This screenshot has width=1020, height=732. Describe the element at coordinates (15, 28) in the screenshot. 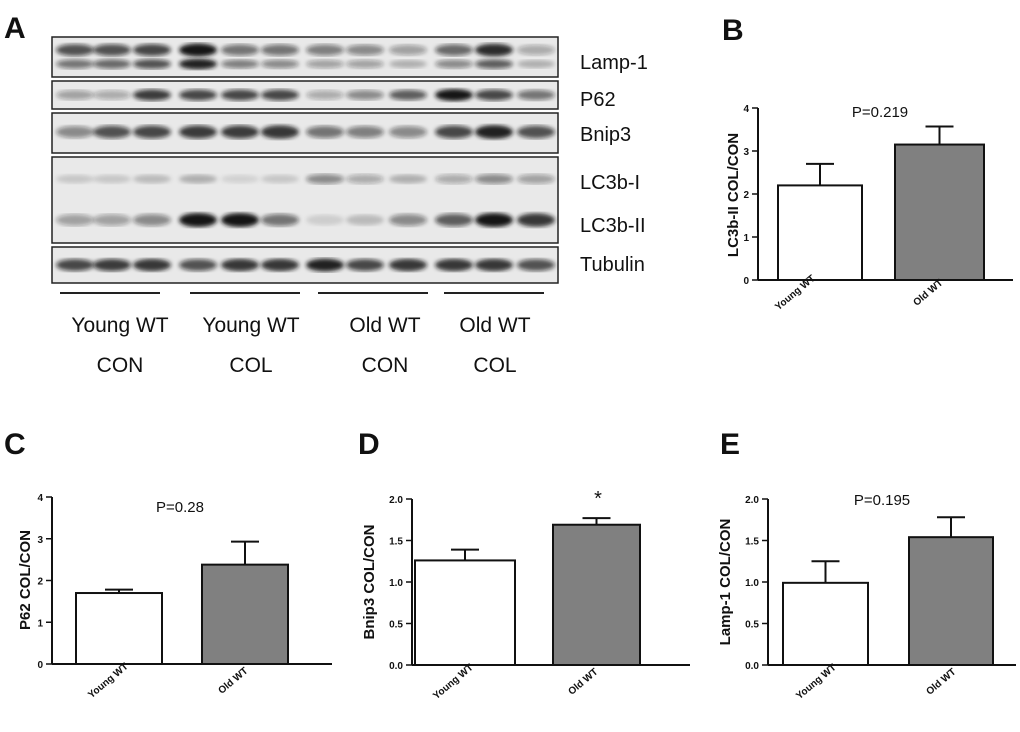

I see `panel-label-a: A` at that location.